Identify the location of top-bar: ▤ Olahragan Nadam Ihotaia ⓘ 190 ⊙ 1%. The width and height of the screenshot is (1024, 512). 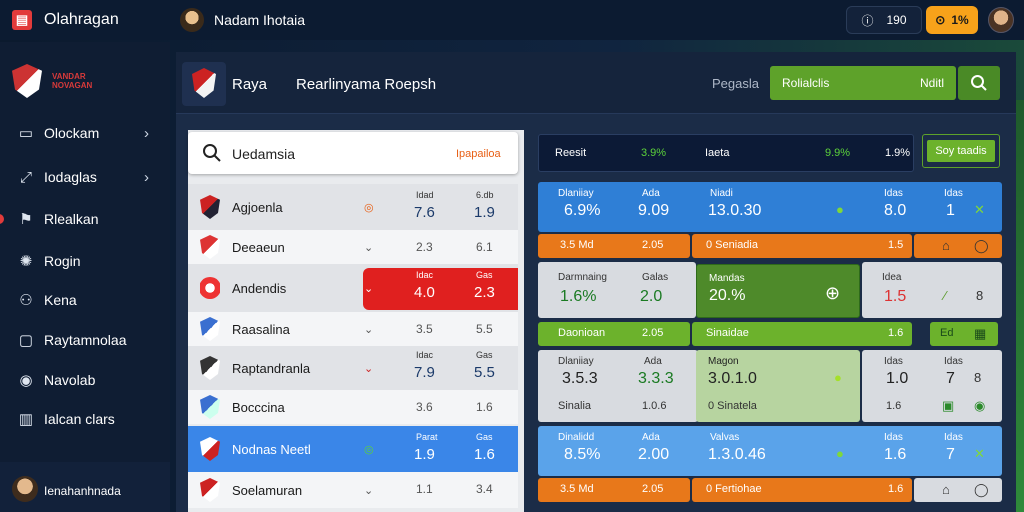
(512, 20).